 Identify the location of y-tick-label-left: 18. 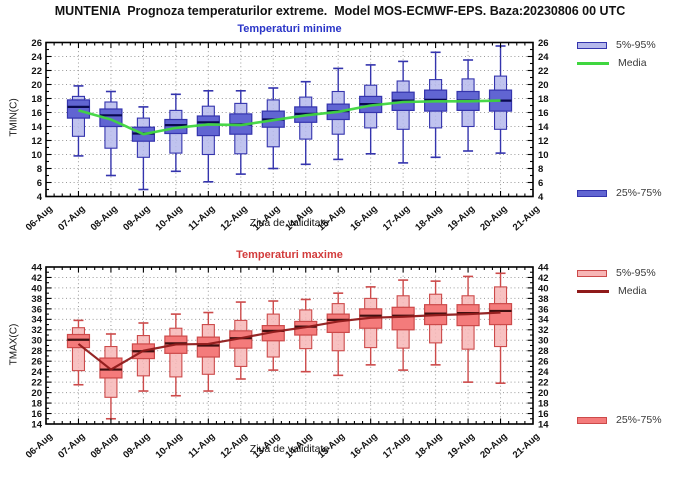
(36, 99).